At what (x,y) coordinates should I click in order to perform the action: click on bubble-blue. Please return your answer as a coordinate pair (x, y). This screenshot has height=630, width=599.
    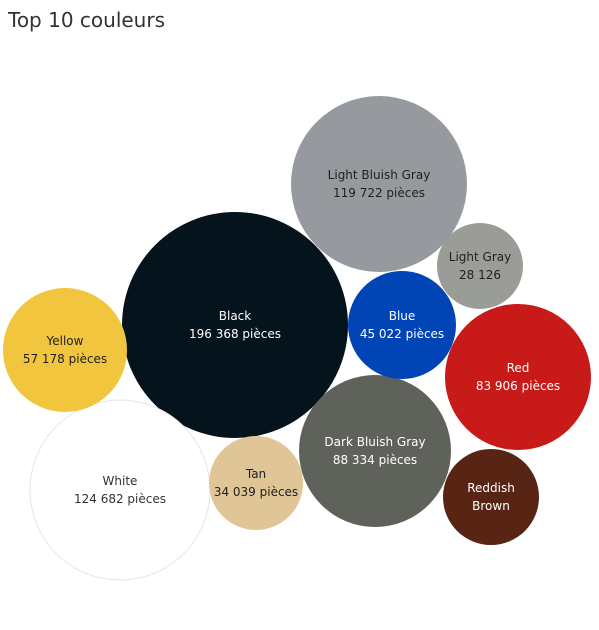
    Looking at the image, I should click on (402, 325).